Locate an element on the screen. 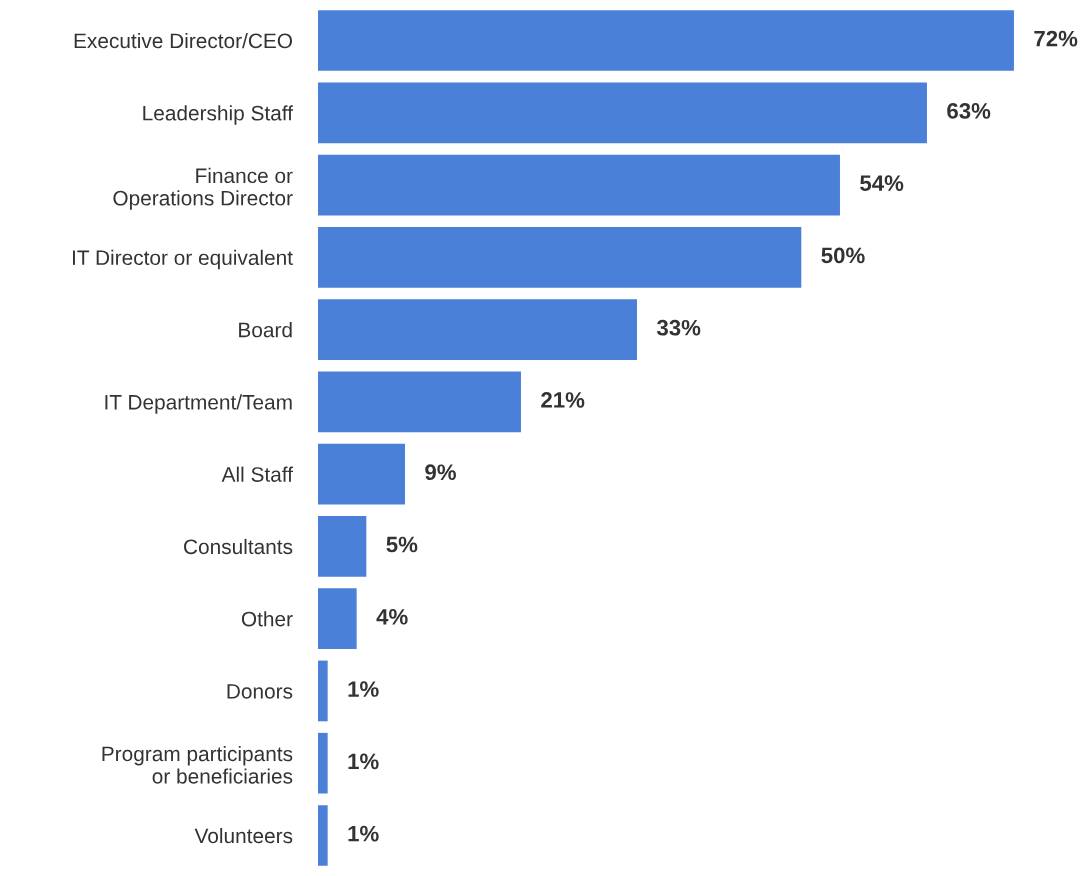 The height and width of the screenshot is (876, 1089). y-tick-label: Consultants is located at coordinates (238, 546).